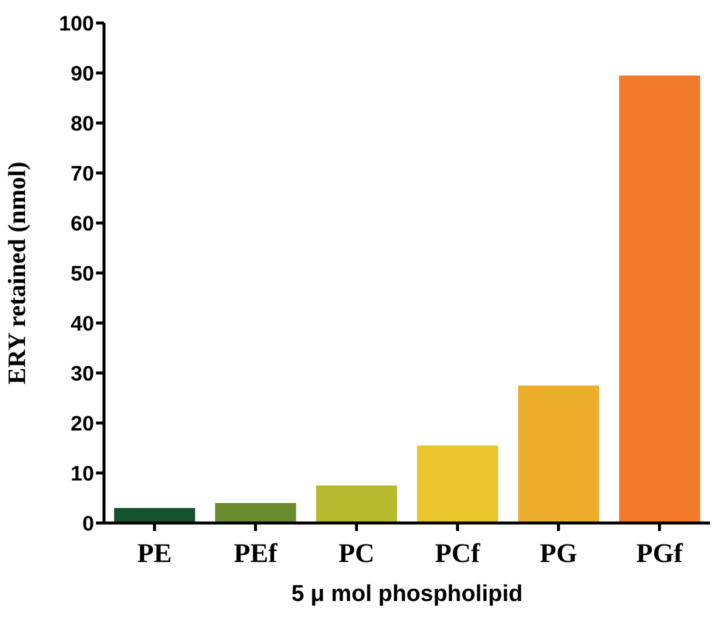 Image resolution: width=718 pixels, height=619 pixels. Describe the element at coordinates (82, 274) in the screenshot. I see `y-tick-label: 50` at that location.